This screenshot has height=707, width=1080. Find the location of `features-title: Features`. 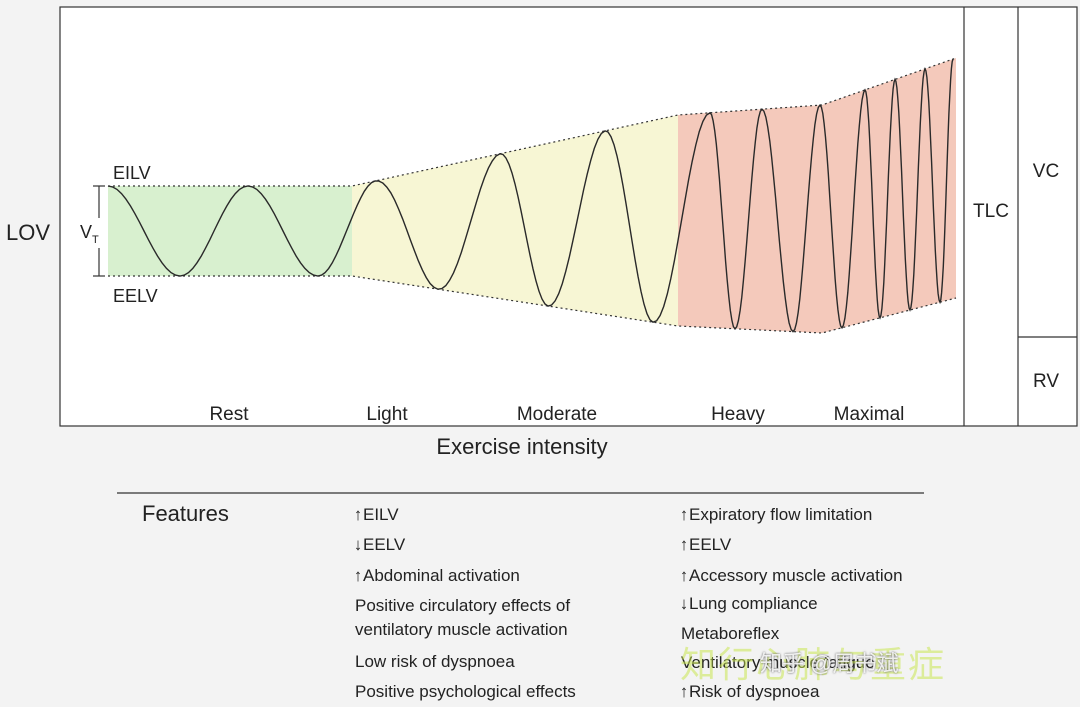

features-title: Features is located at coordinates (185, 513).